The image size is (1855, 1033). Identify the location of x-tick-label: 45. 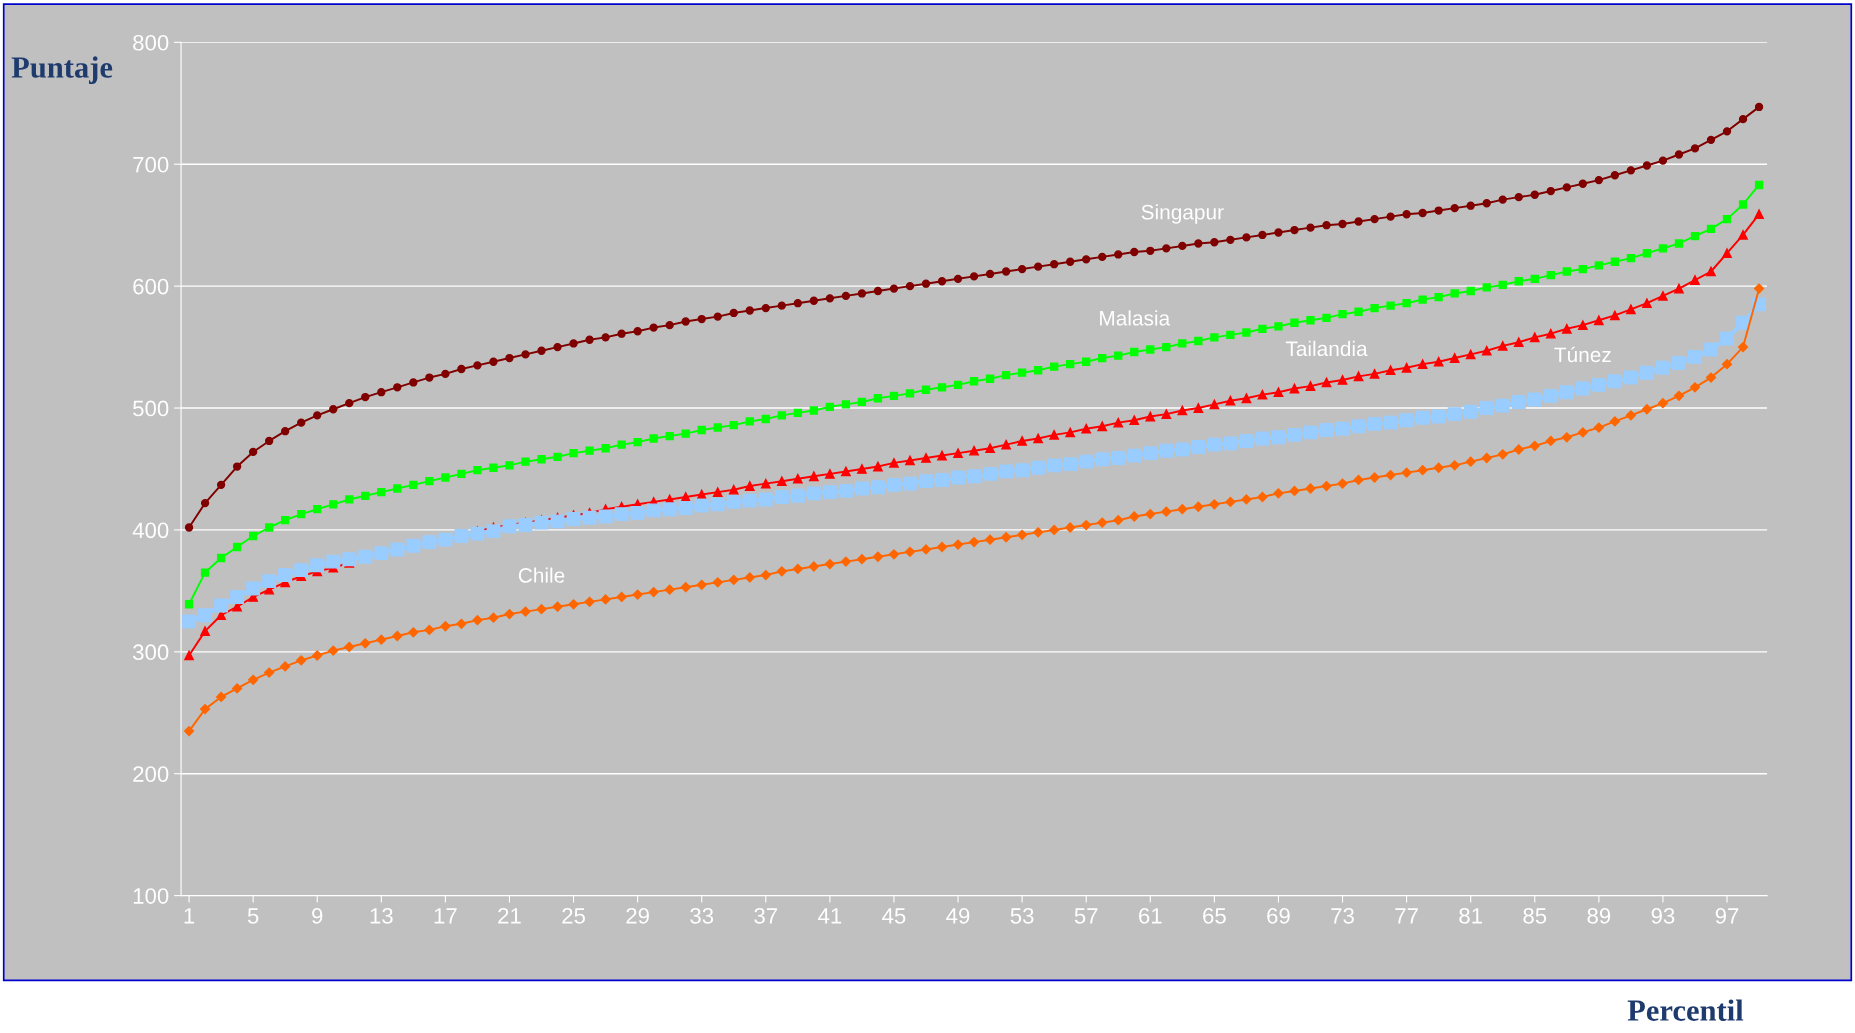
(894, 916).